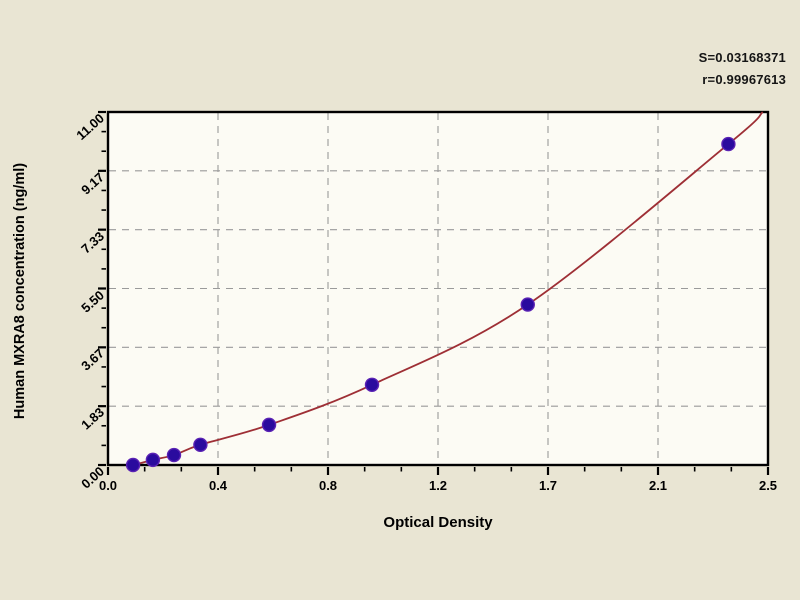 The width and height of the screenshot is (800, 600). Describe the element at coordinates (548, 485) in the screenshot. I see `x-tick-label: 1.7` at that location.